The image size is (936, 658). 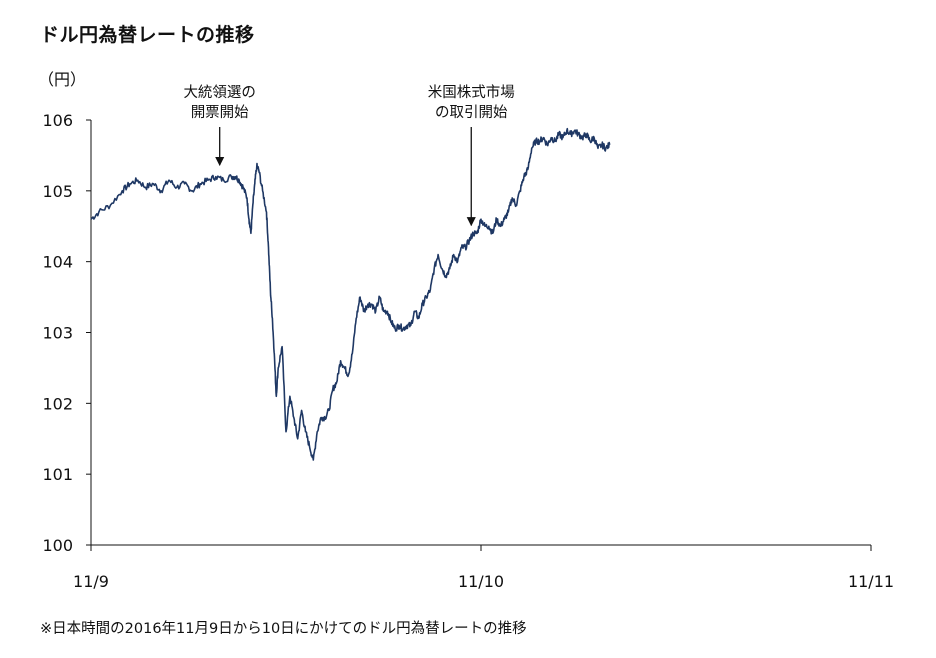 I want to click on y-tick-label: 100, so click(x=57, y=545).